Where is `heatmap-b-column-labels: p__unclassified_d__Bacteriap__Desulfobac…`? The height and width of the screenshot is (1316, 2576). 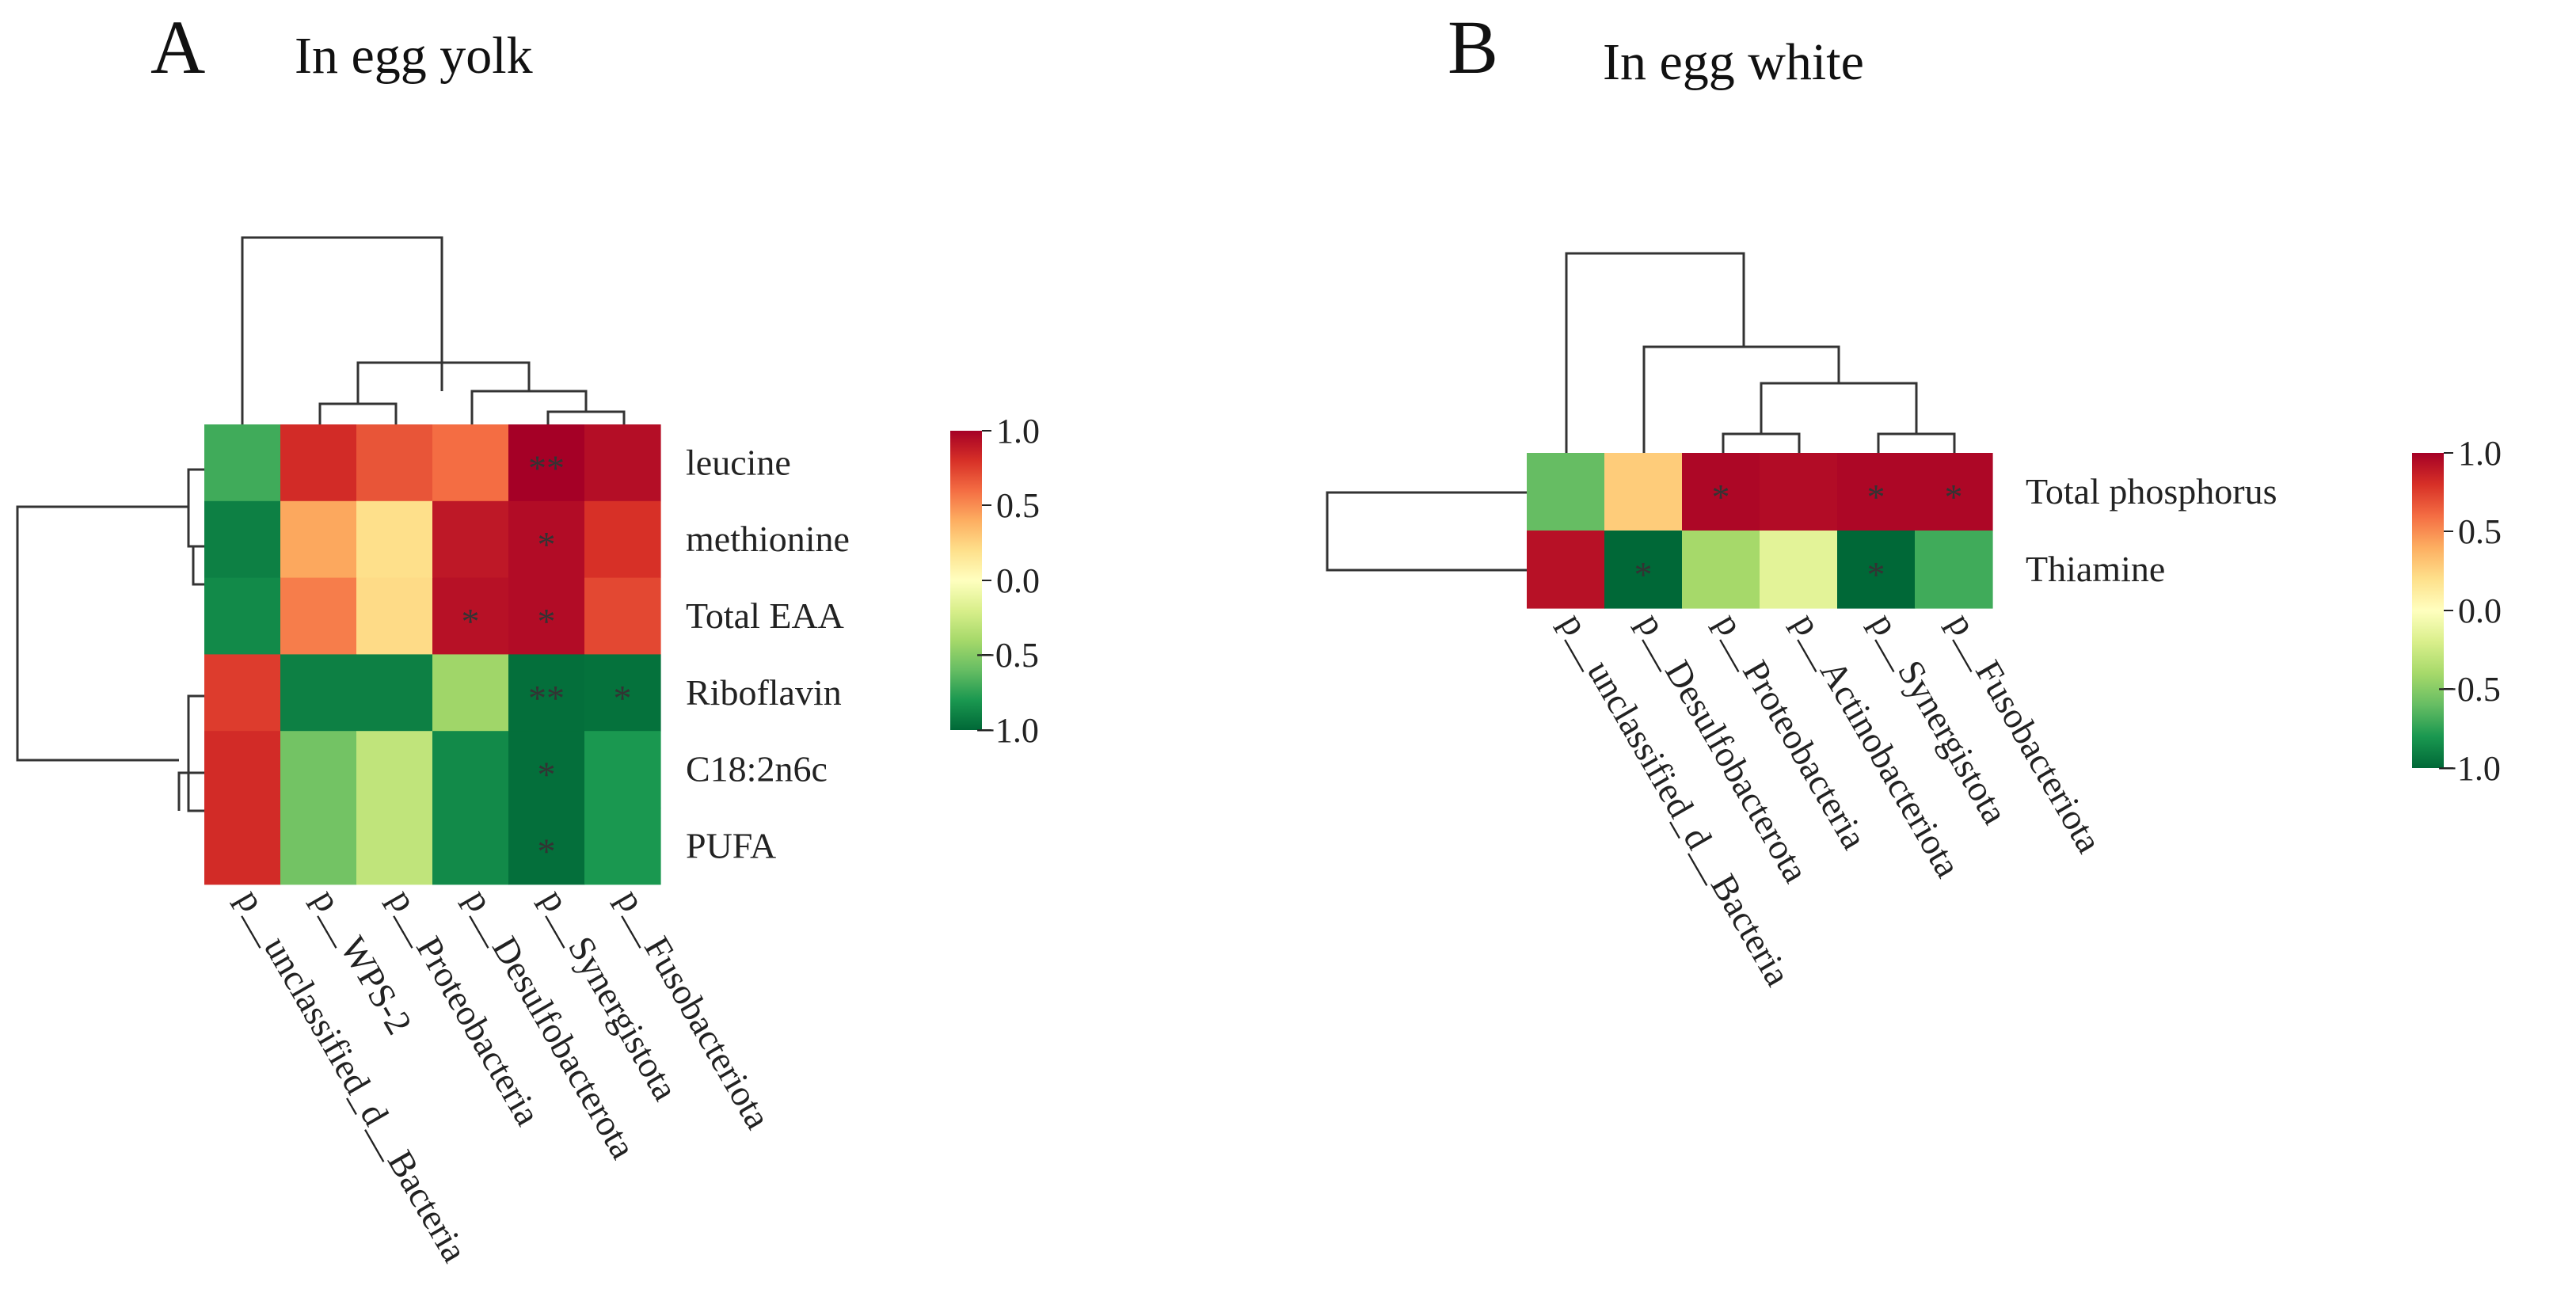
heatmap-b-column-labels: p__unclassified_d__Bacteriap__Desulfobac… is located at coordinates (1831, 800).